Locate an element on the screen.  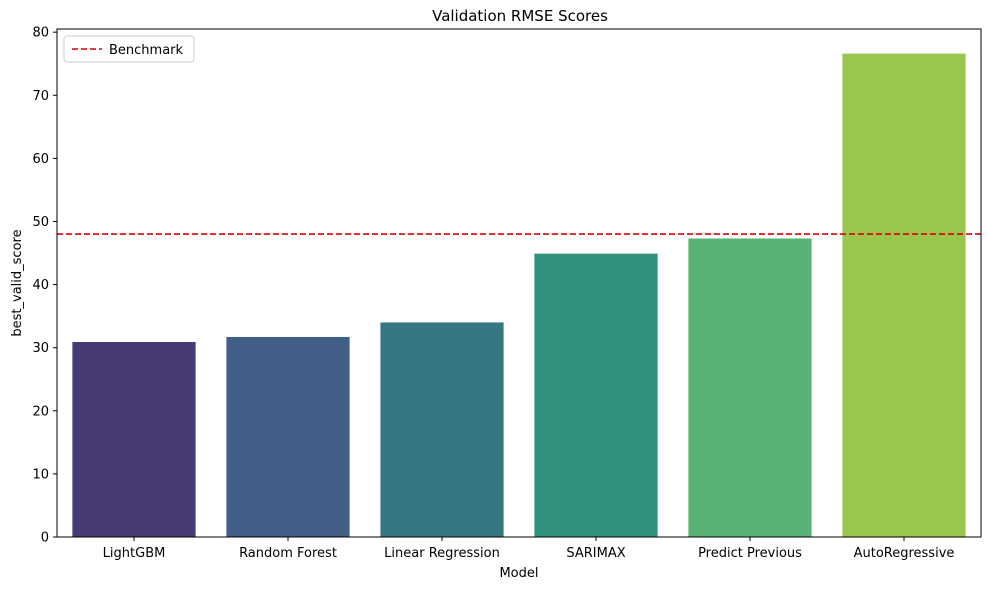
y-tick-label: 60 is located at coordinates (40, 159).